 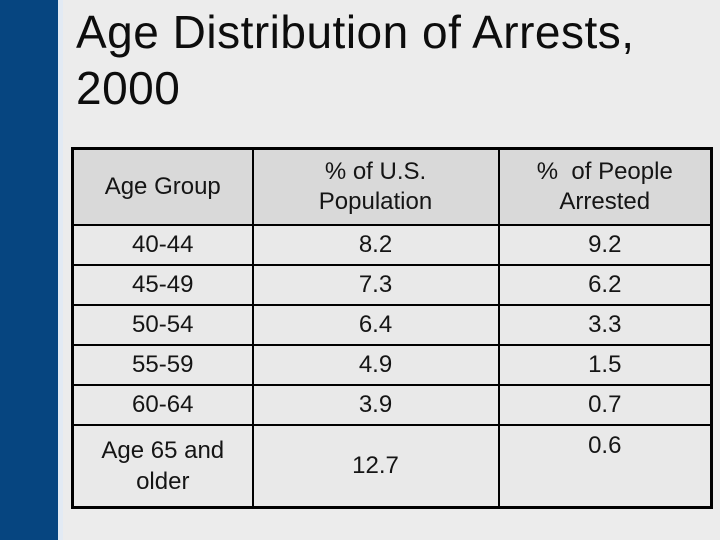 I want to click on table-row: 60-64 3.9 0.7, so click(x=392, y=404).